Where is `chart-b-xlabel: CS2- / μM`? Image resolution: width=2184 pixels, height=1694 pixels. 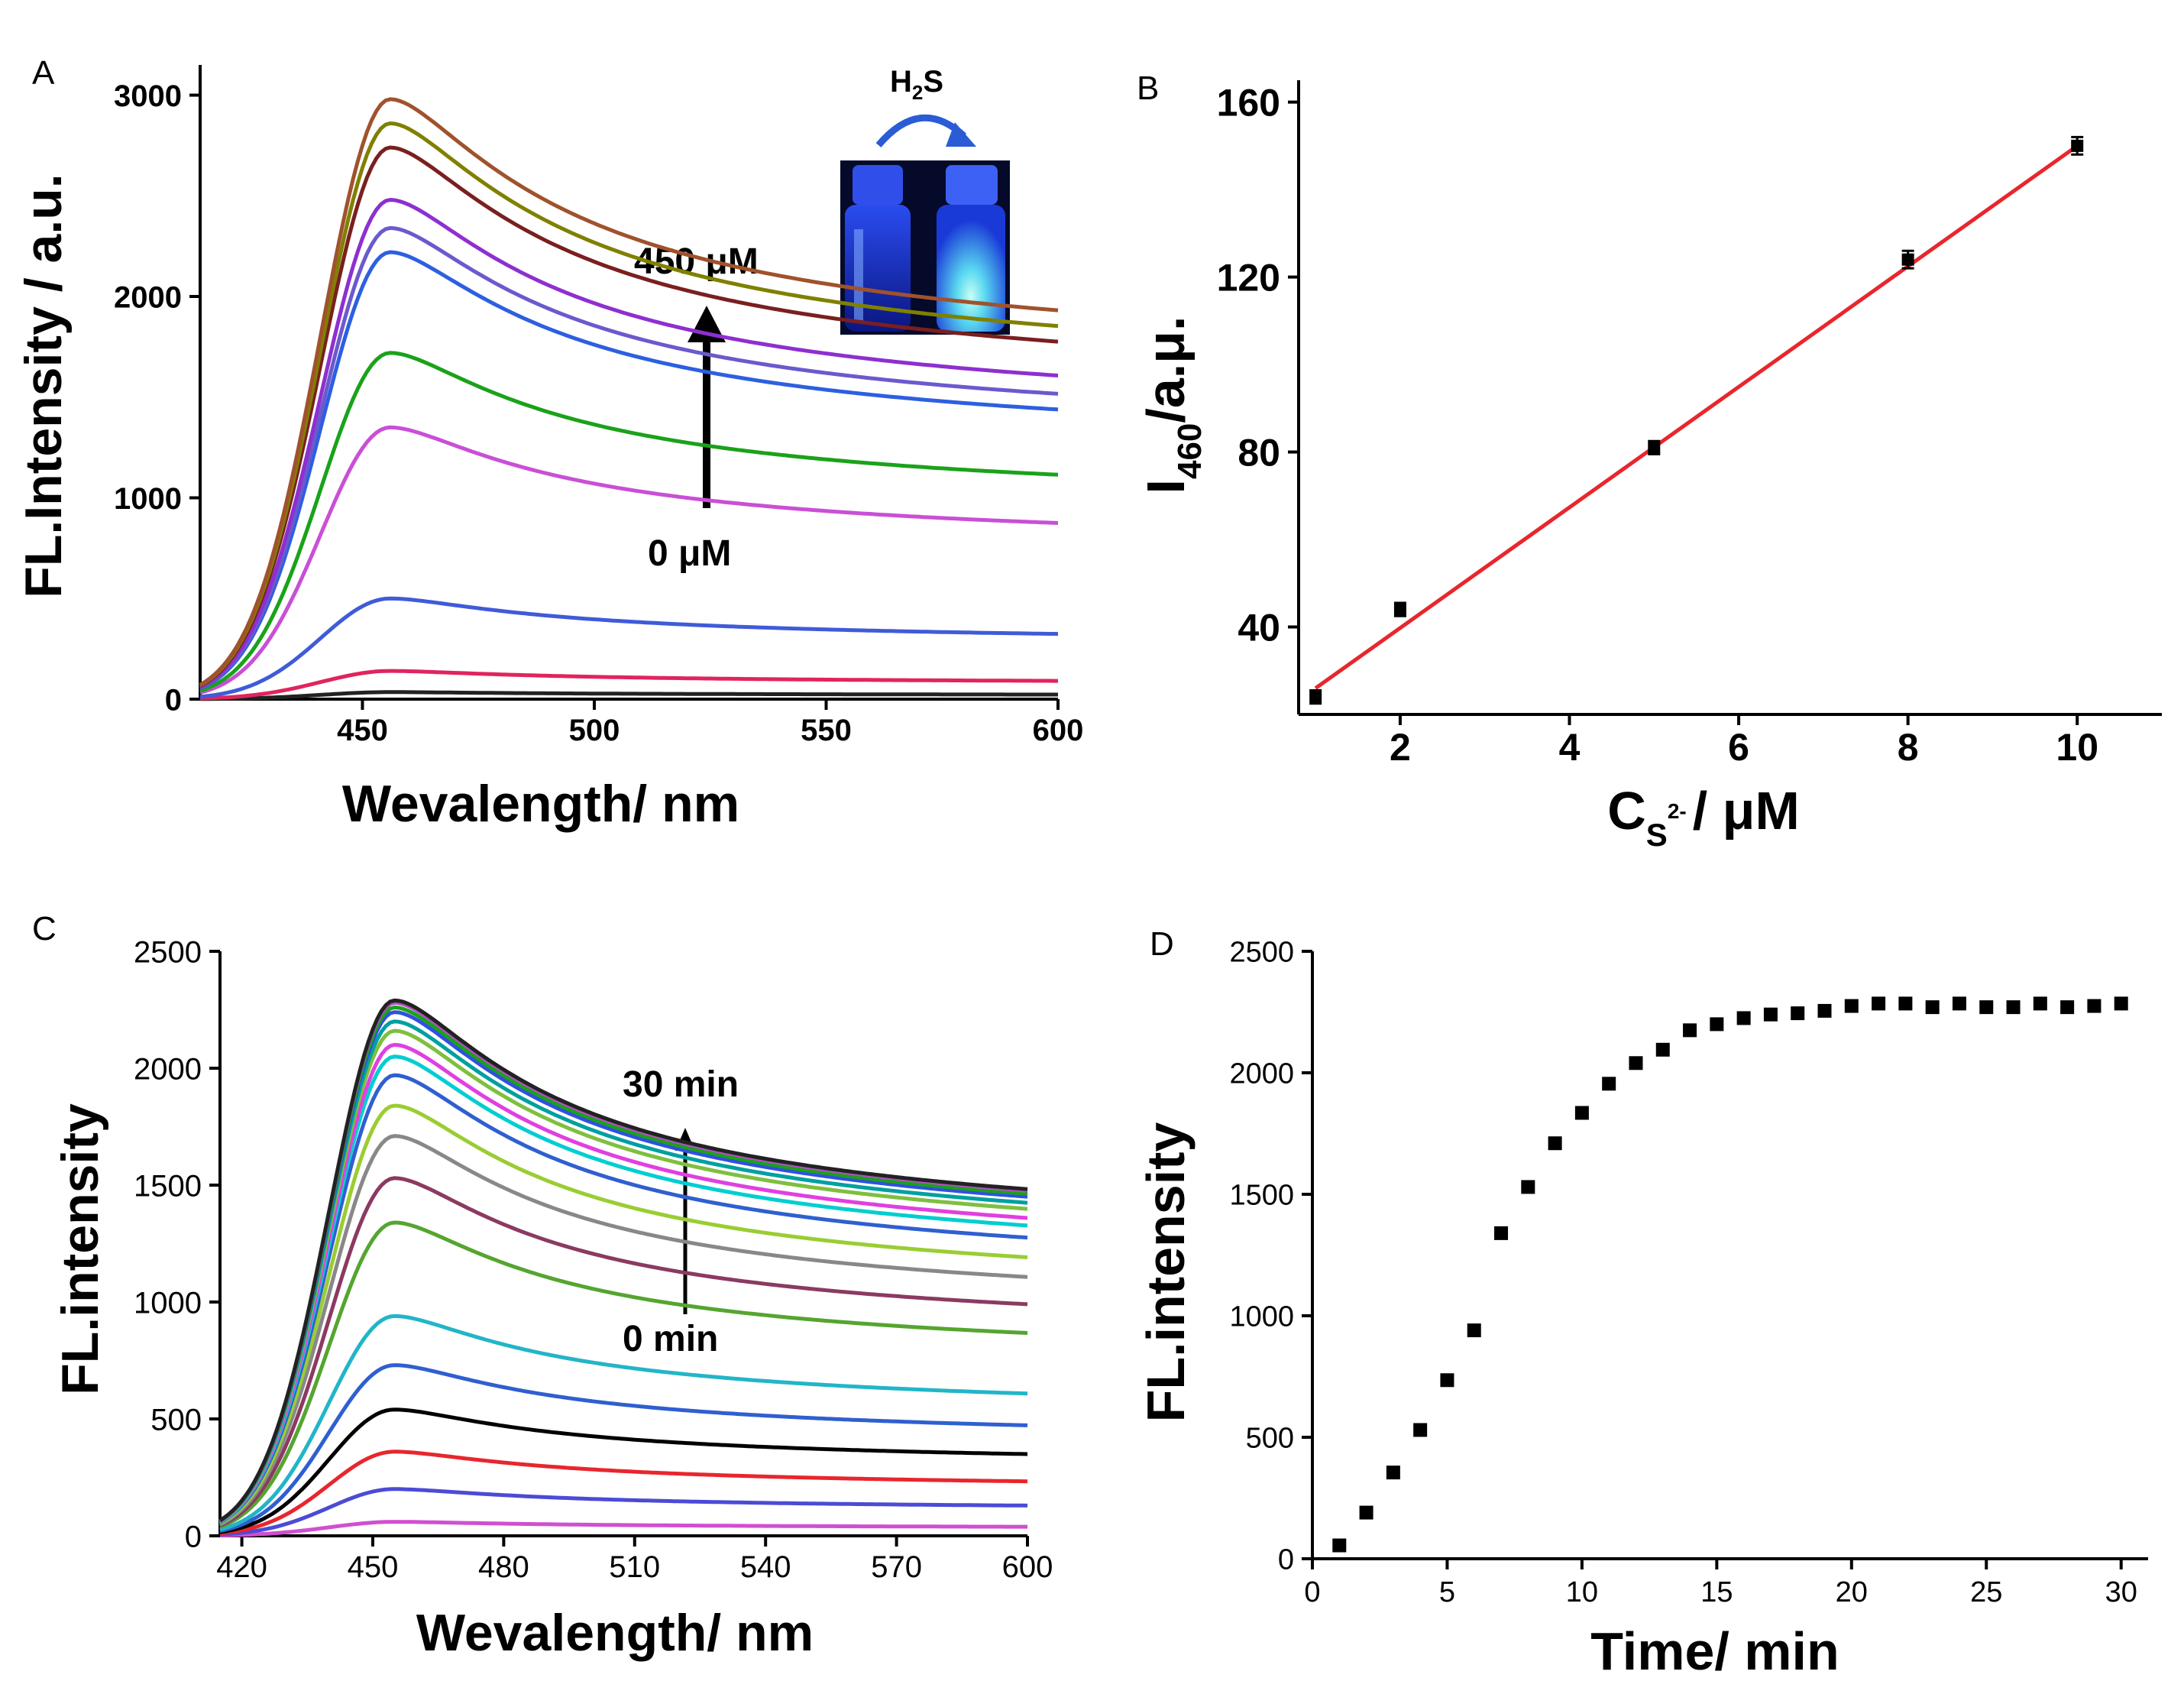 chart-b-xlabel: CS2- / μM is located at coordinates (1704, 817).